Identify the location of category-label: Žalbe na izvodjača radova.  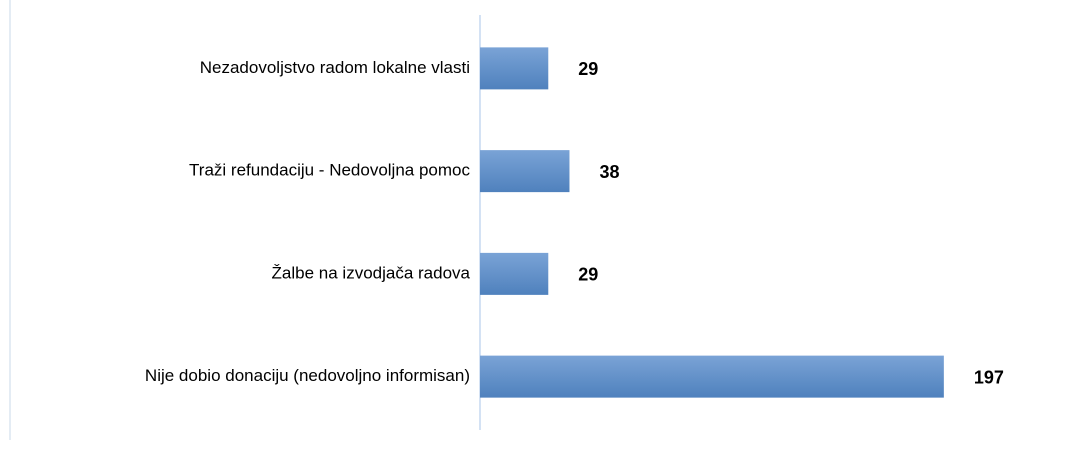
(371, 272).